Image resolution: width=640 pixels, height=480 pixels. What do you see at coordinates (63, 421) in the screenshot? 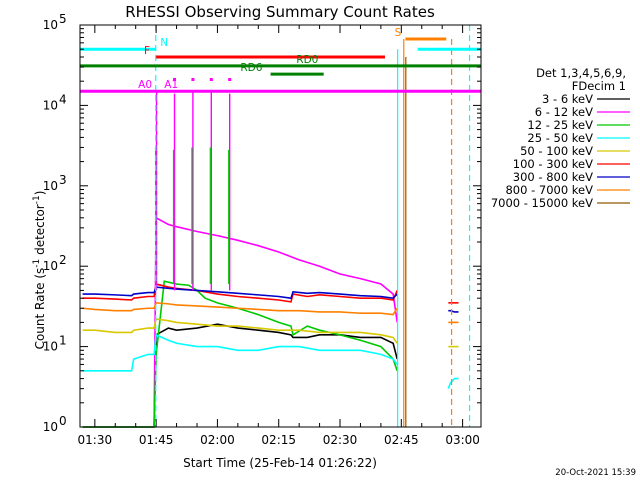
I see `y-tick-exp-0: 0` at bounding box center [63, 421].